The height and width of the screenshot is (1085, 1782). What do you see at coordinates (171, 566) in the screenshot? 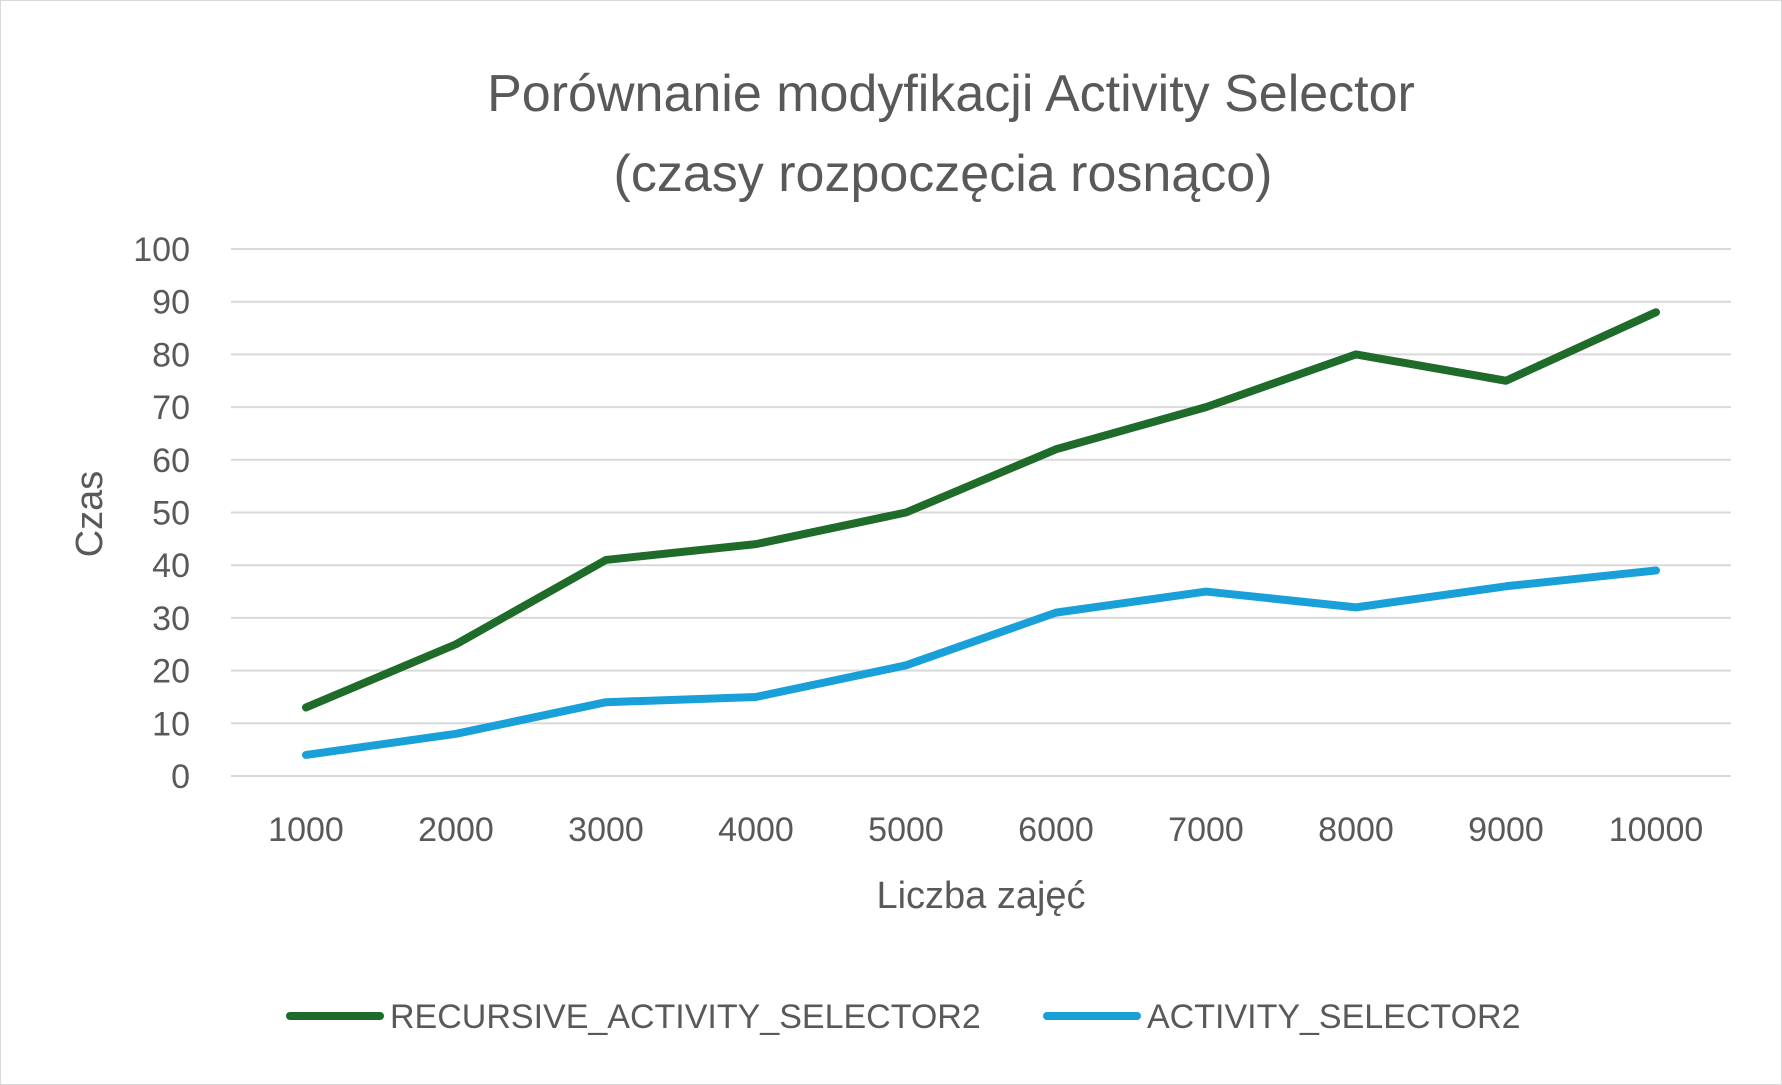
I see `y-tick-label: 40` at bounding box center [171, 566].